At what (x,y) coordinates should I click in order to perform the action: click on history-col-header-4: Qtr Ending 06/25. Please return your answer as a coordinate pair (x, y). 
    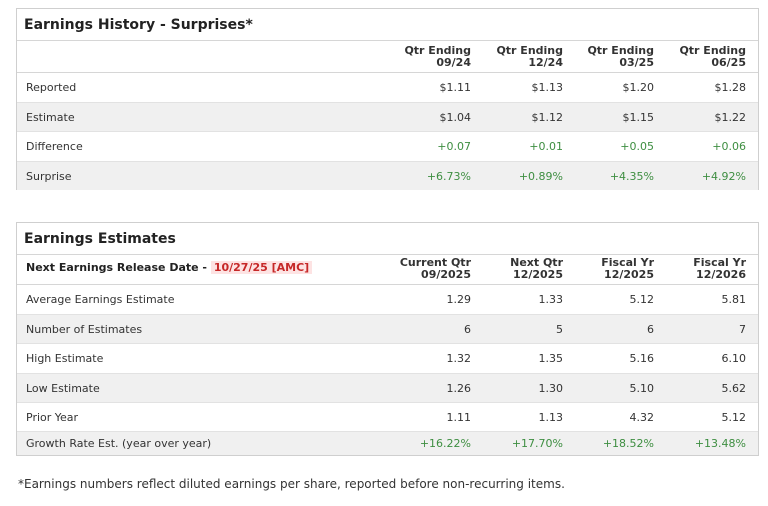
    Looking at the image, I should click on (696, 57).